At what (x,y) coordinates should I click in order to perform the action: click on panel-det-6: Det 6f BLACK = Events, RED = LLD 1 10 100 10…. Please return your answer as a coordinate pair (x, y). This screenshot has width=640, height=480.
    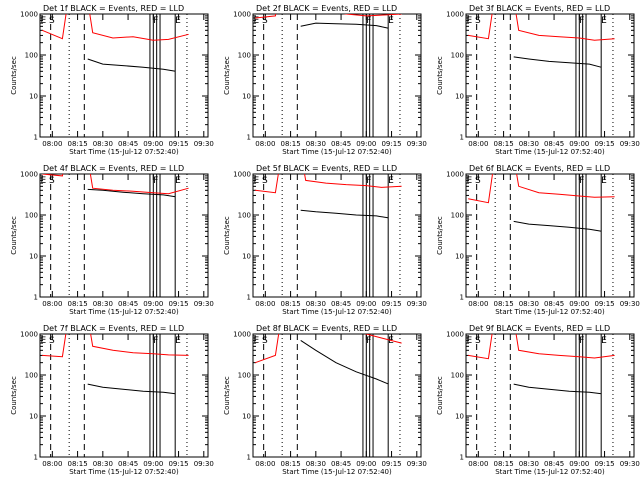
    Looking at the image, I should click on (538, 240).